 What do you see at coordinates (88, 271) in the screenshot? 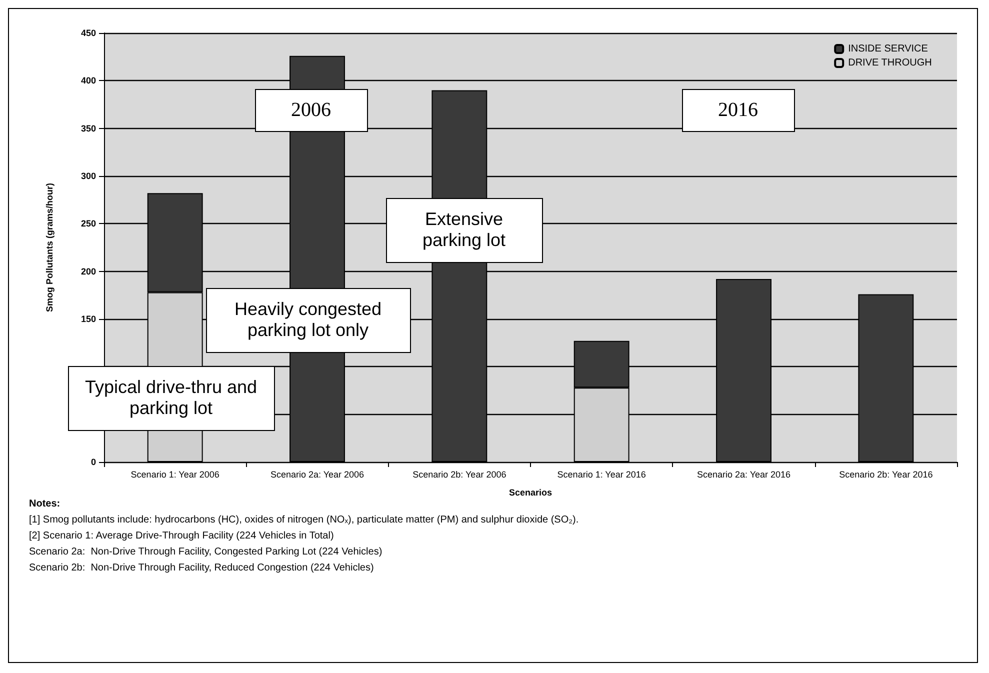
I see `y-tick-label: 200` at bounding box center [88, 271].